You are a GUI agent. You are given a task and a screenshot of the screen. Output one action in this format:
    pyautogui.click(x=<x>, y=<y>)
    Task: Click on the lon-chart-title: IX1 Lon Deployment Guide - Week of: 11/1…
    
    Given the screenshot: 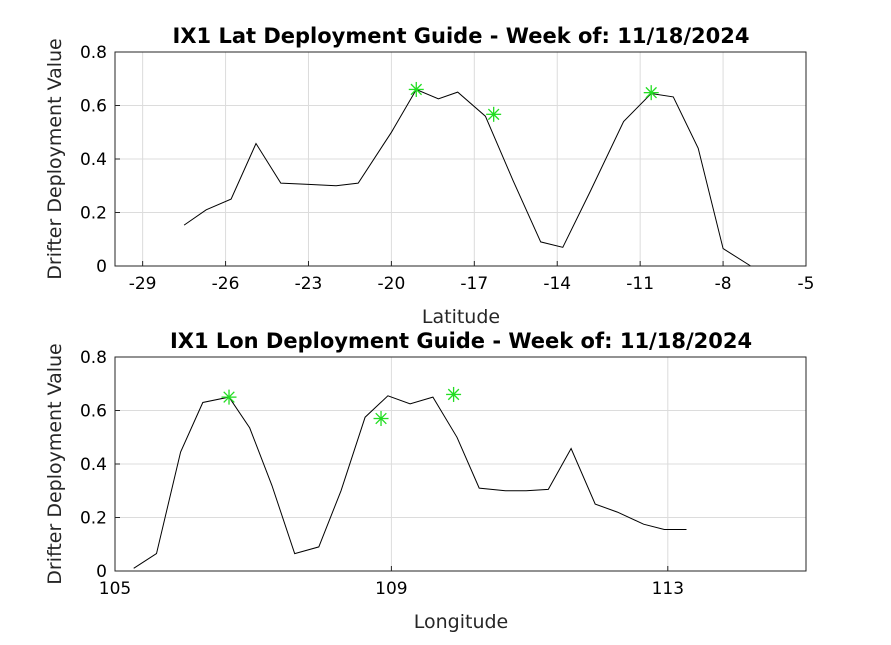 What is the action you would take?
    pyautogui.click(x=461, y=341)
    